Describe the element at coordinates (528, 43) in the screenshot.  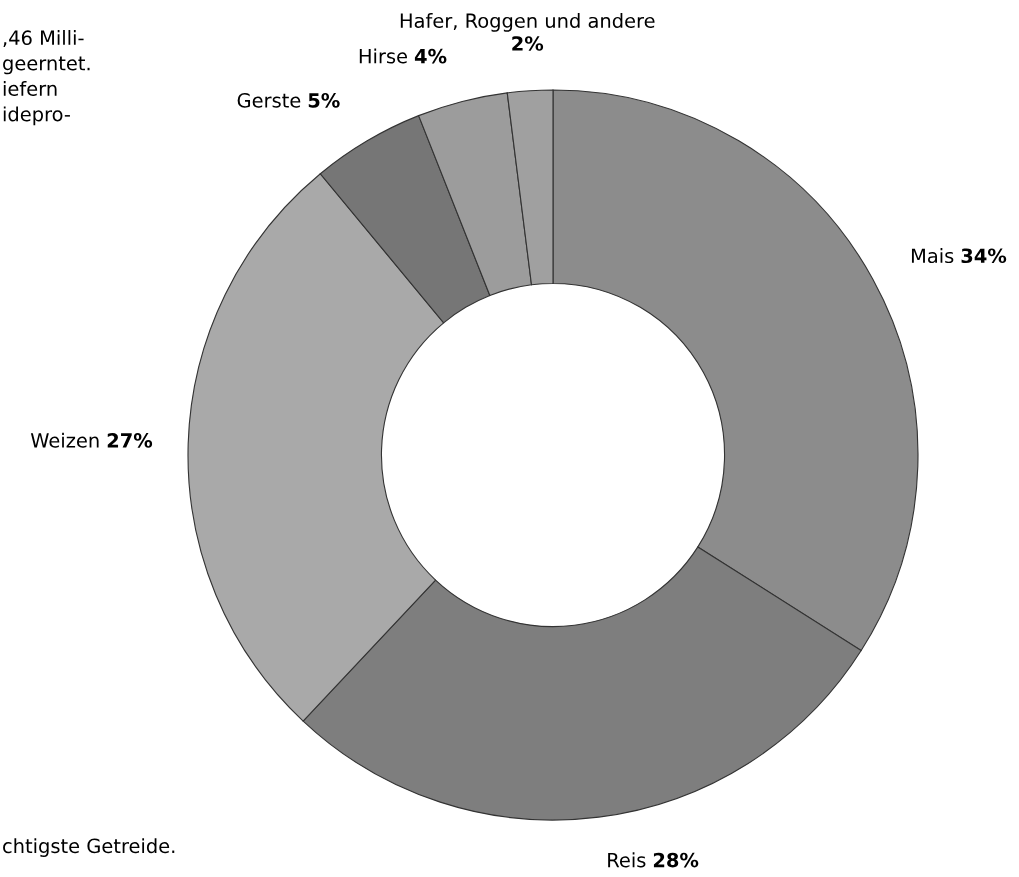
I see `data-label: 2%` at that location.